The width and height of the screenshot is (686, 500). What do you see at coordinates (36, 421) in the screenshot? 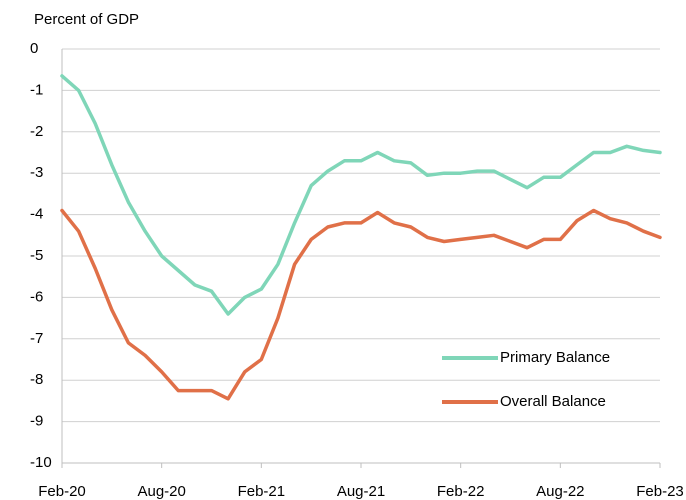
I see `y-tick-label: -9` at bounding box center [36, 421].